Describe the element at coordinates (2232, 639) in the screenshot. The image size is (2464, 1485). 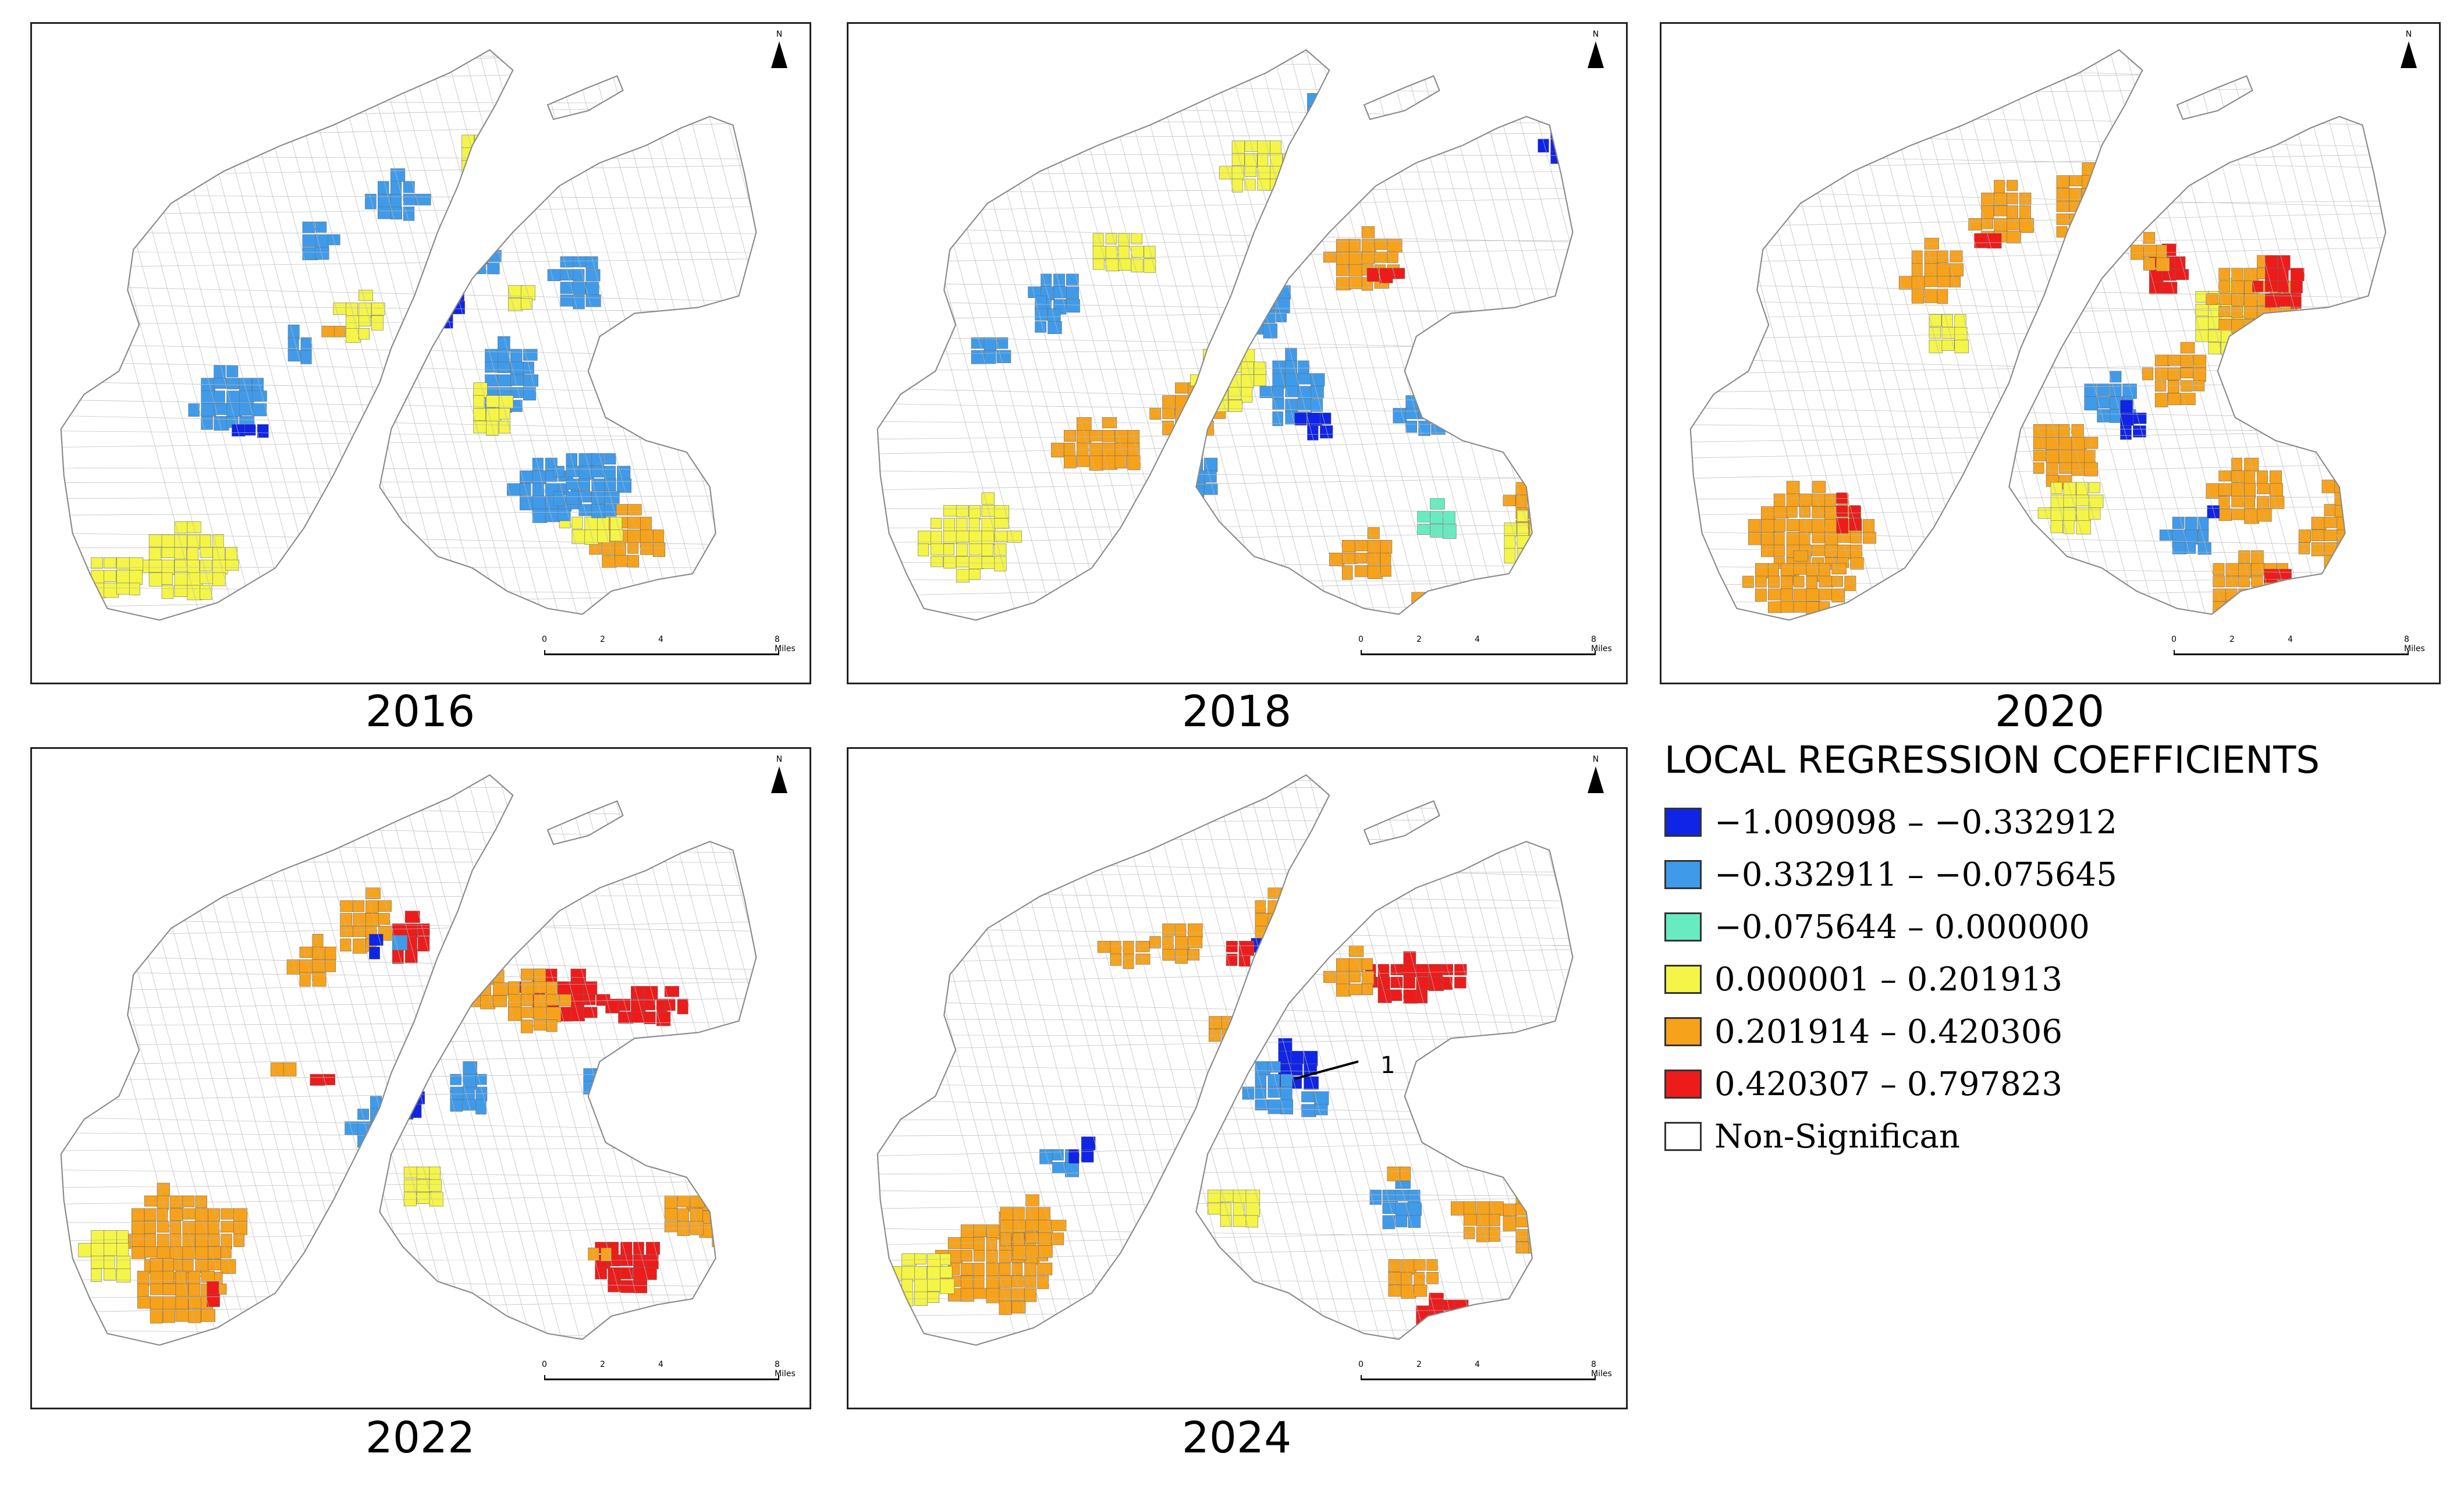
I see `scale-tick-label: 2` at that location.